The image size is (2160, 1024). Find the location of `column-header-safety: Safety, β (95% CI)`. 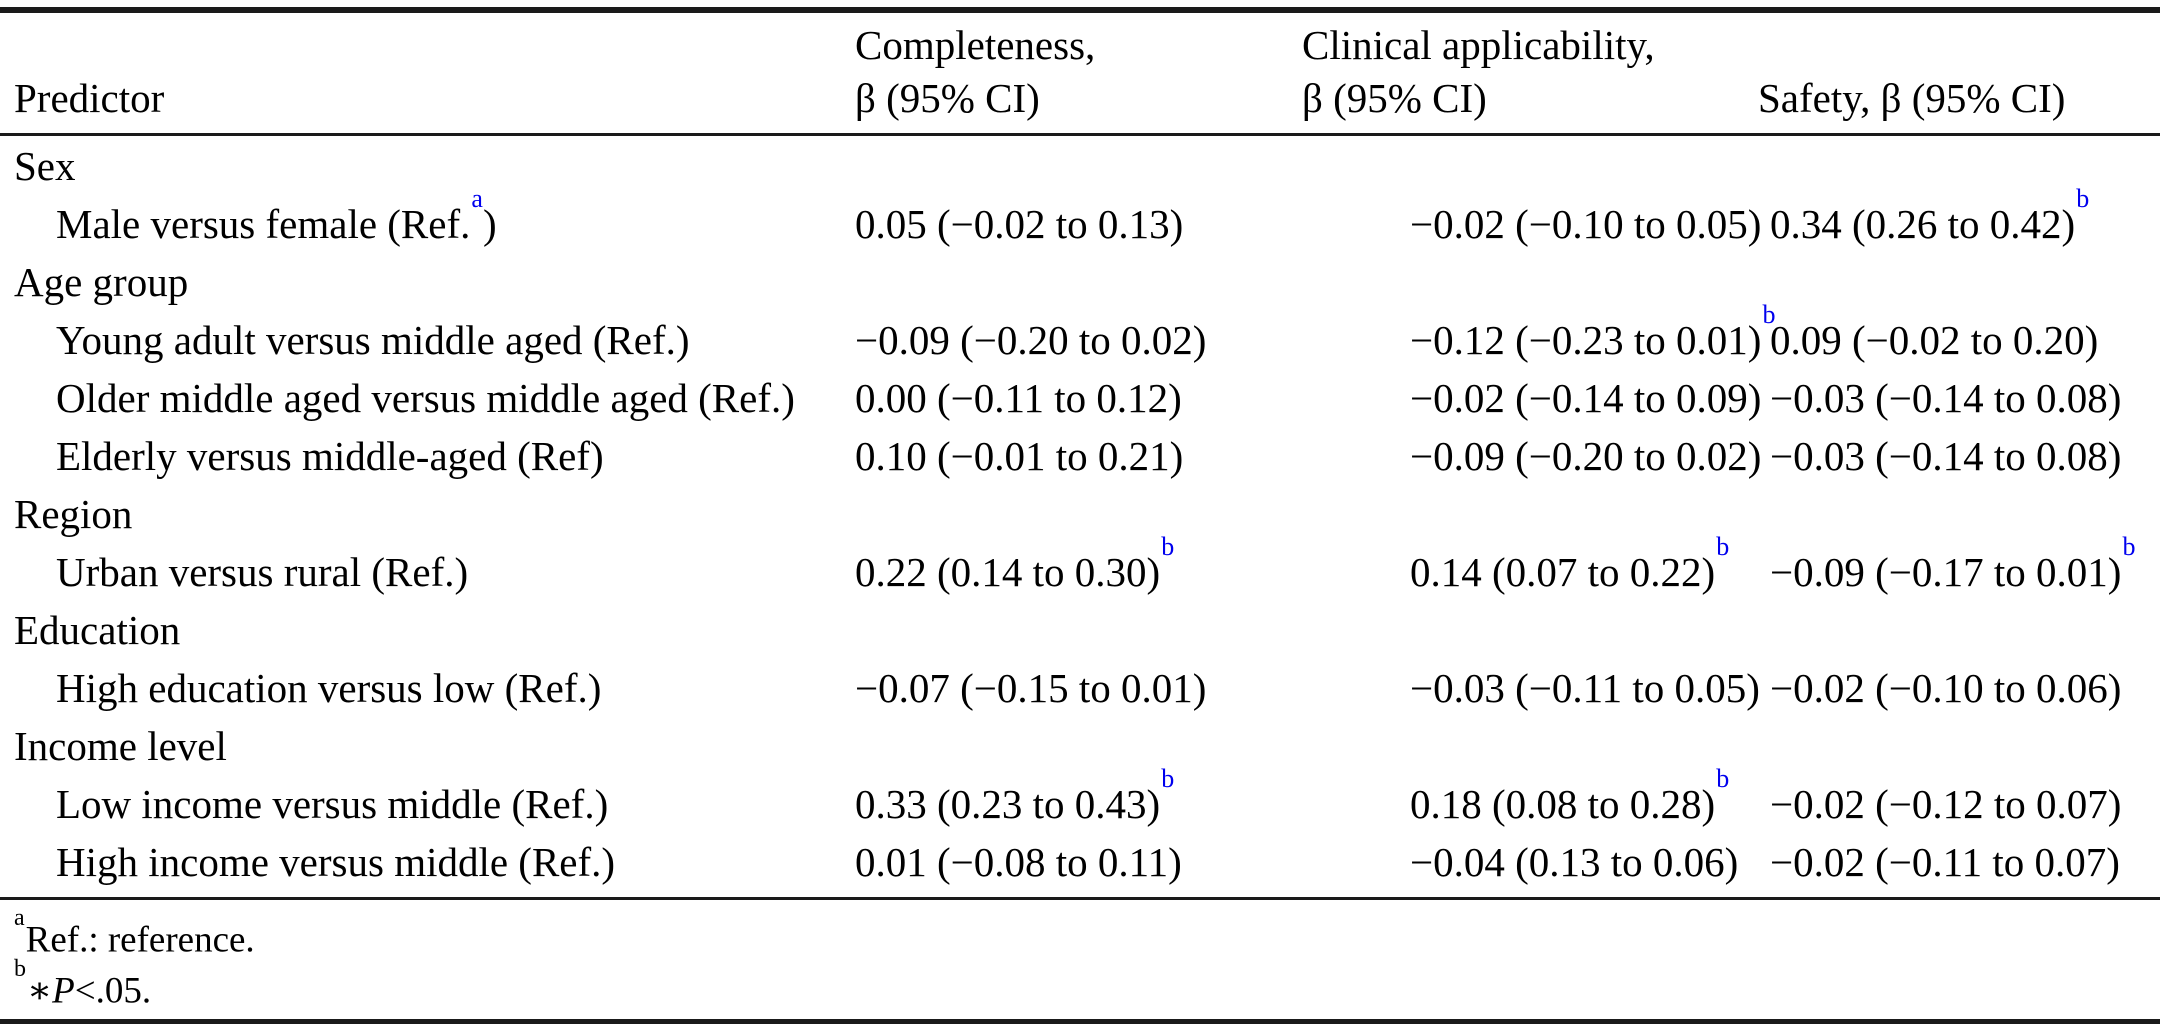

column-header-safety: Safety, β (95% CI) is located at coordinates (1954, 98).